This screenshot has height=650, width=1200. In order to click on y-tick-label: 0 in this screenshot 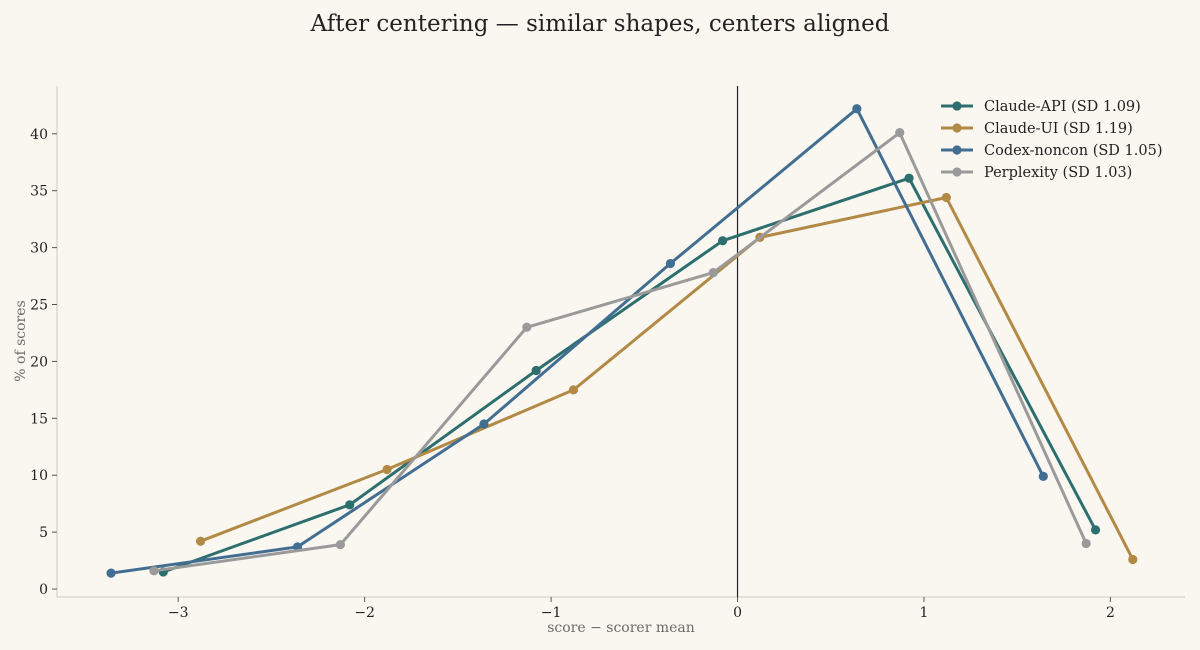, I will do `click(43, 590)`.